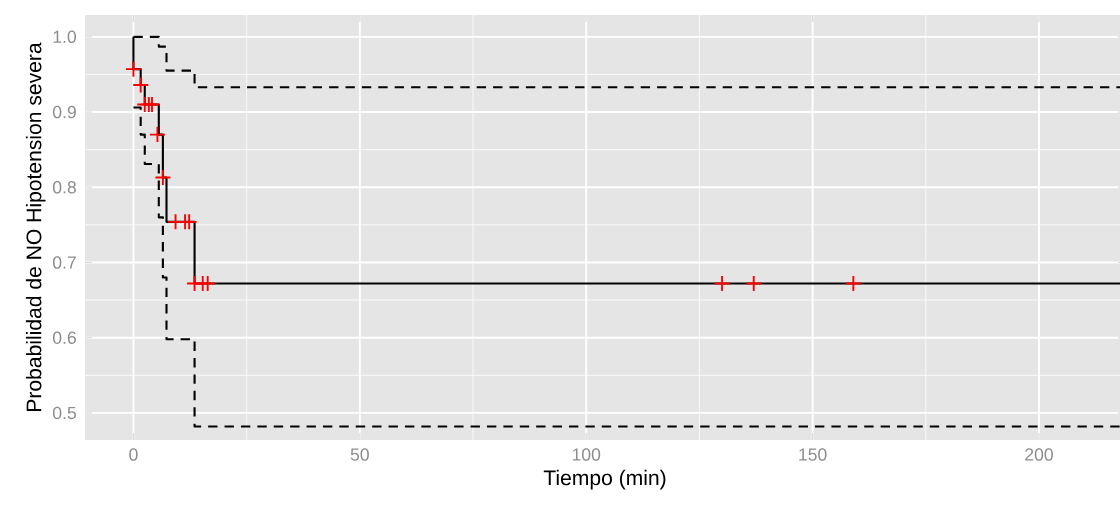  I want to click on y-tick-label: 0.8, so click(64, 187).